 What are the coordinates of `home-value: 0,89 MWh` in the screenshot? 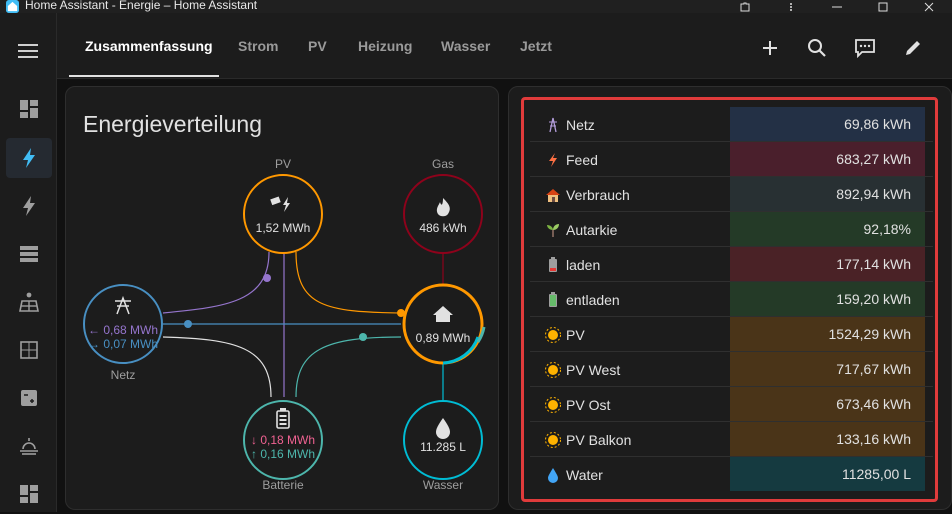 It's located at (443, 338).